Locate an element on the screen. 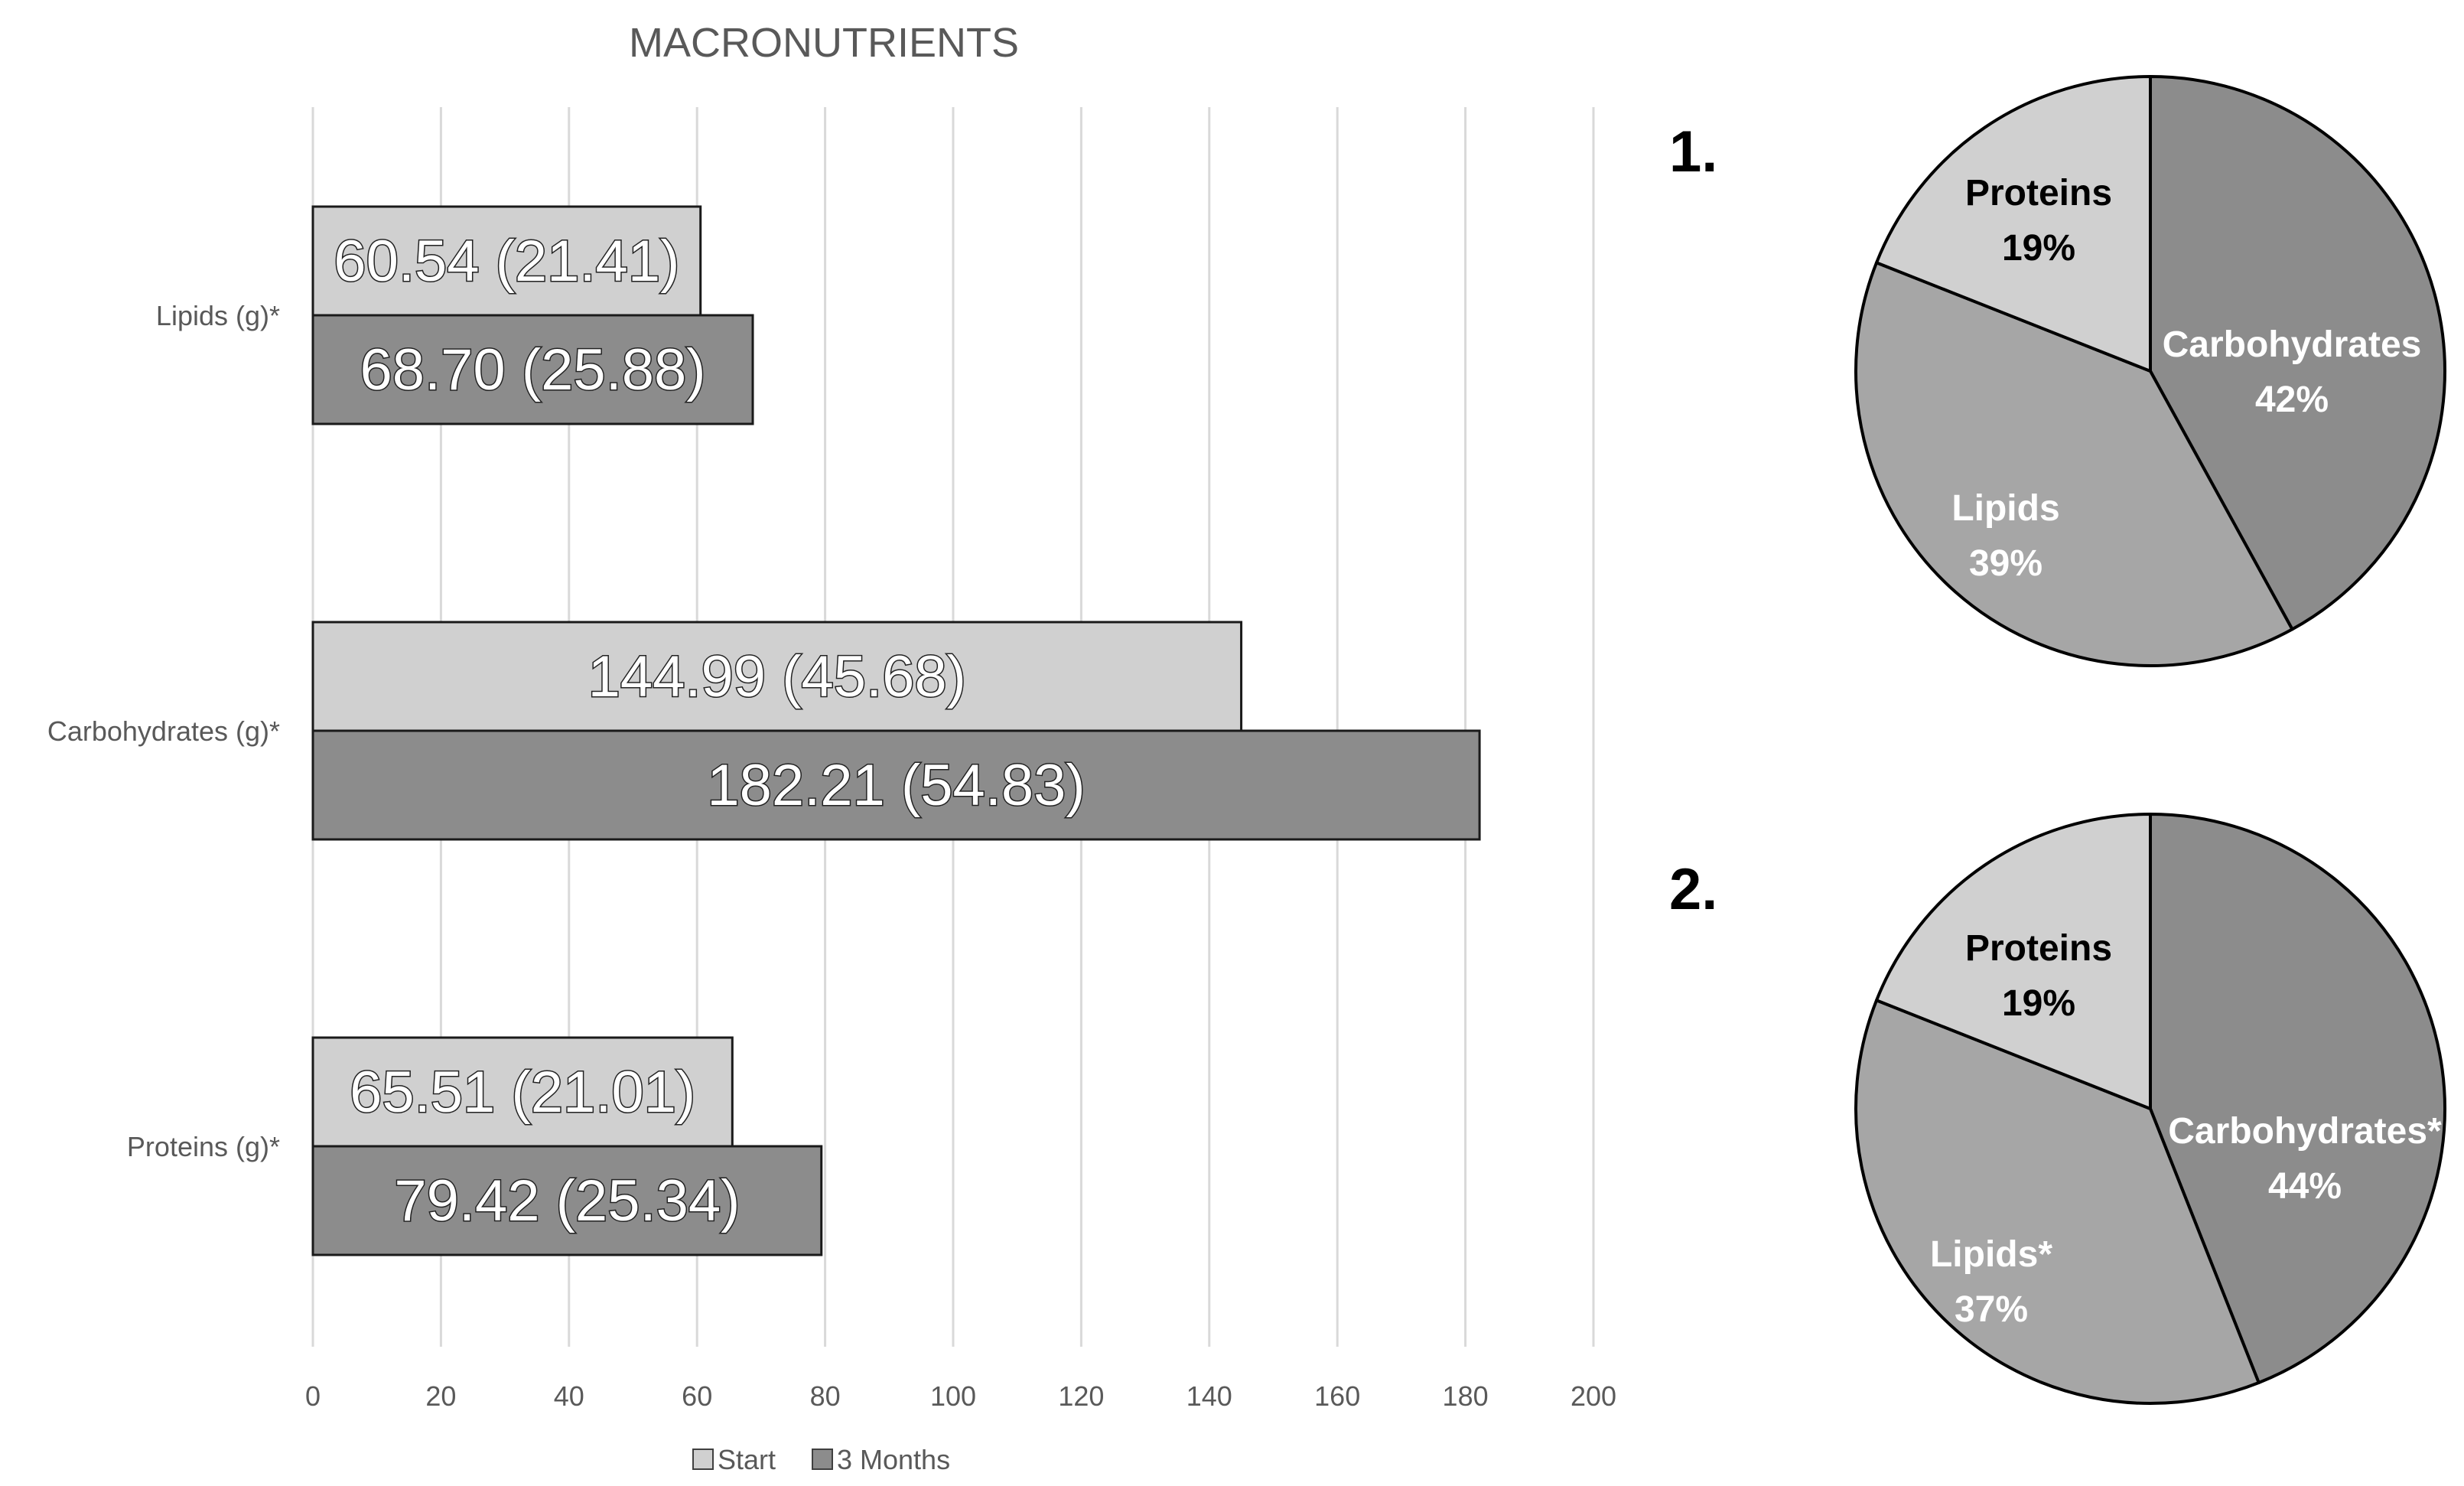 This screenshot has height=1486, width=2464. pie-chart-1: Carbohydrates 42% Lipids 39% Proteins 19% 1. is located at coordinates (2057, 371).